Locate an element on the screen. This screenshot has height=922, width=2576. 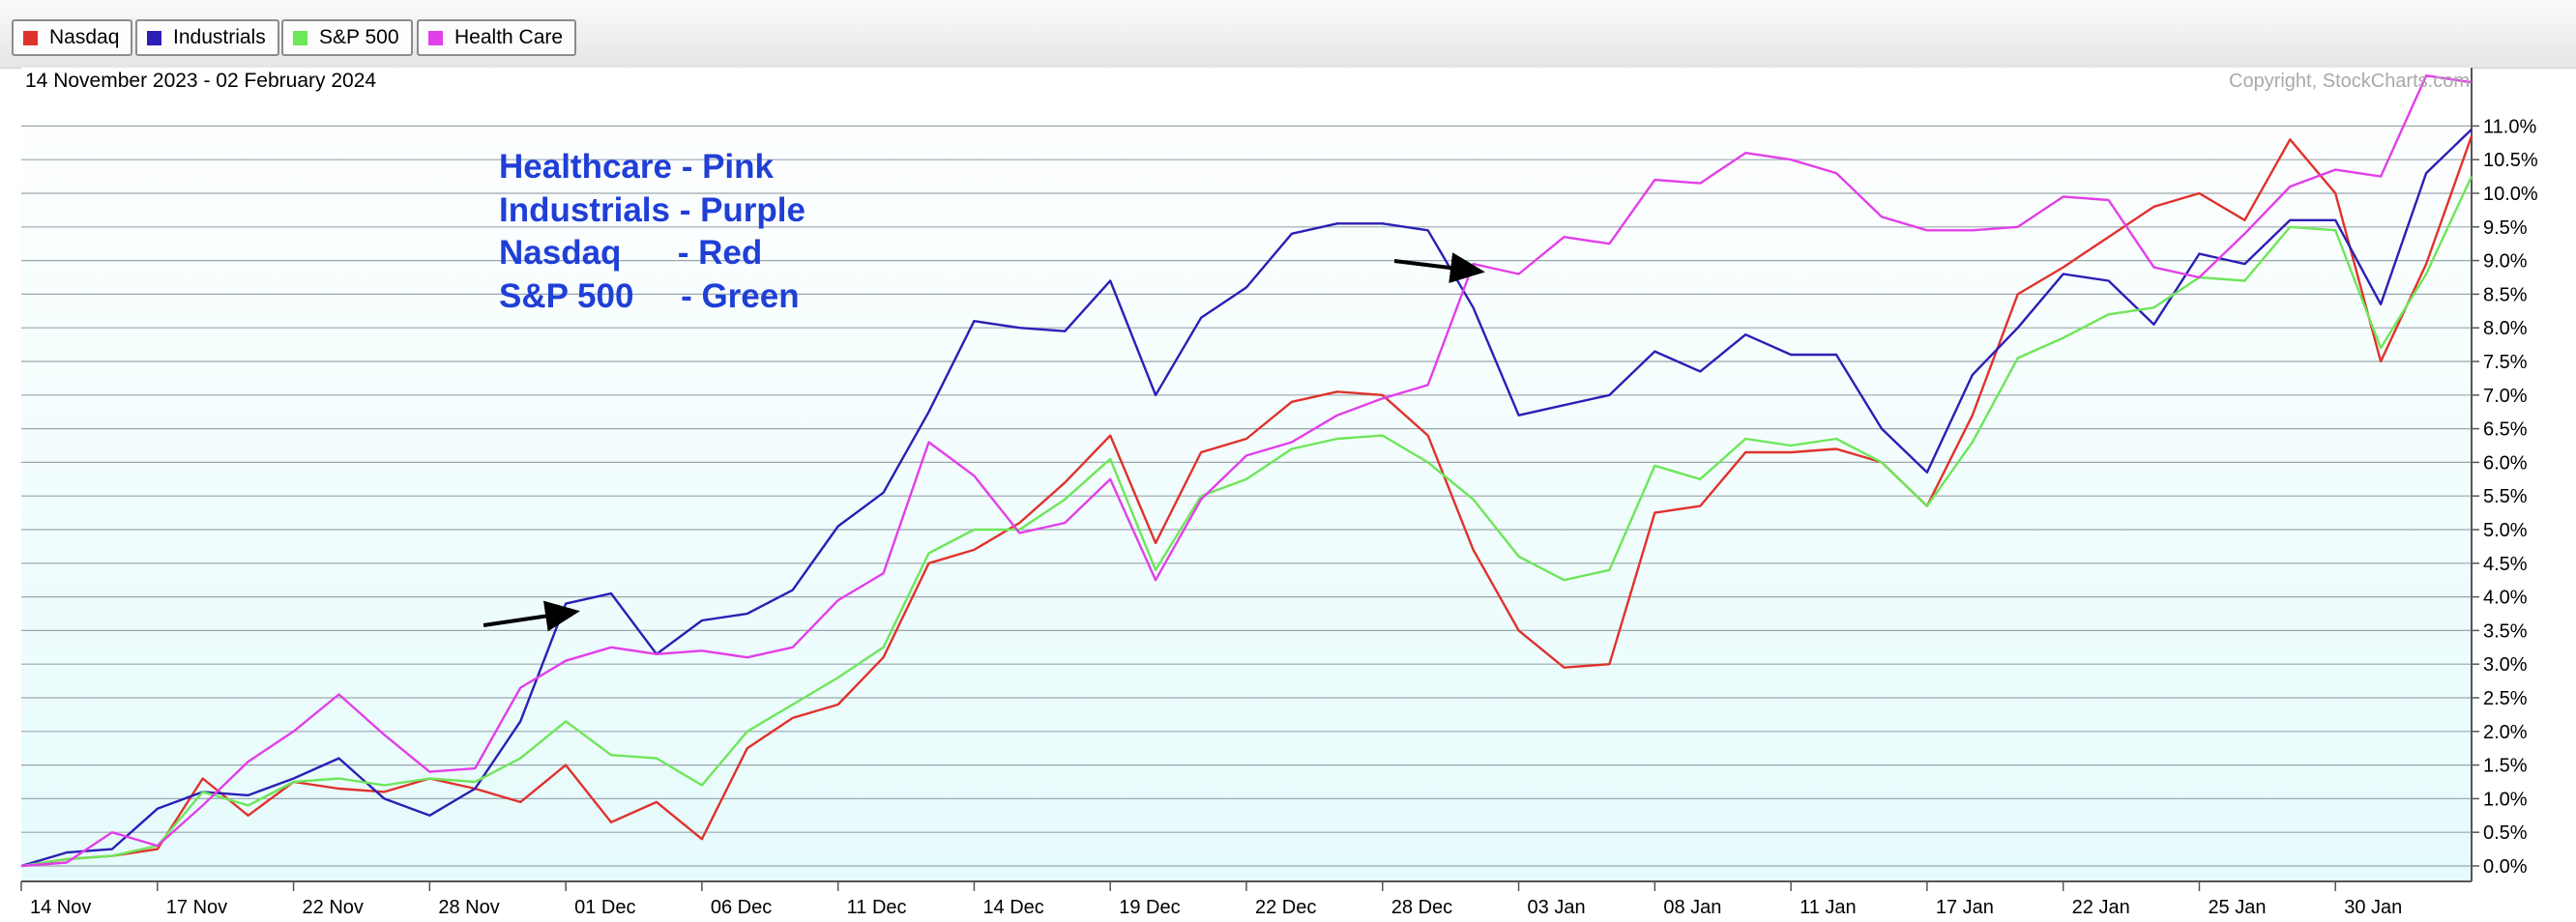
legend-swatch-sp500 is located at coordinates (300, 38).